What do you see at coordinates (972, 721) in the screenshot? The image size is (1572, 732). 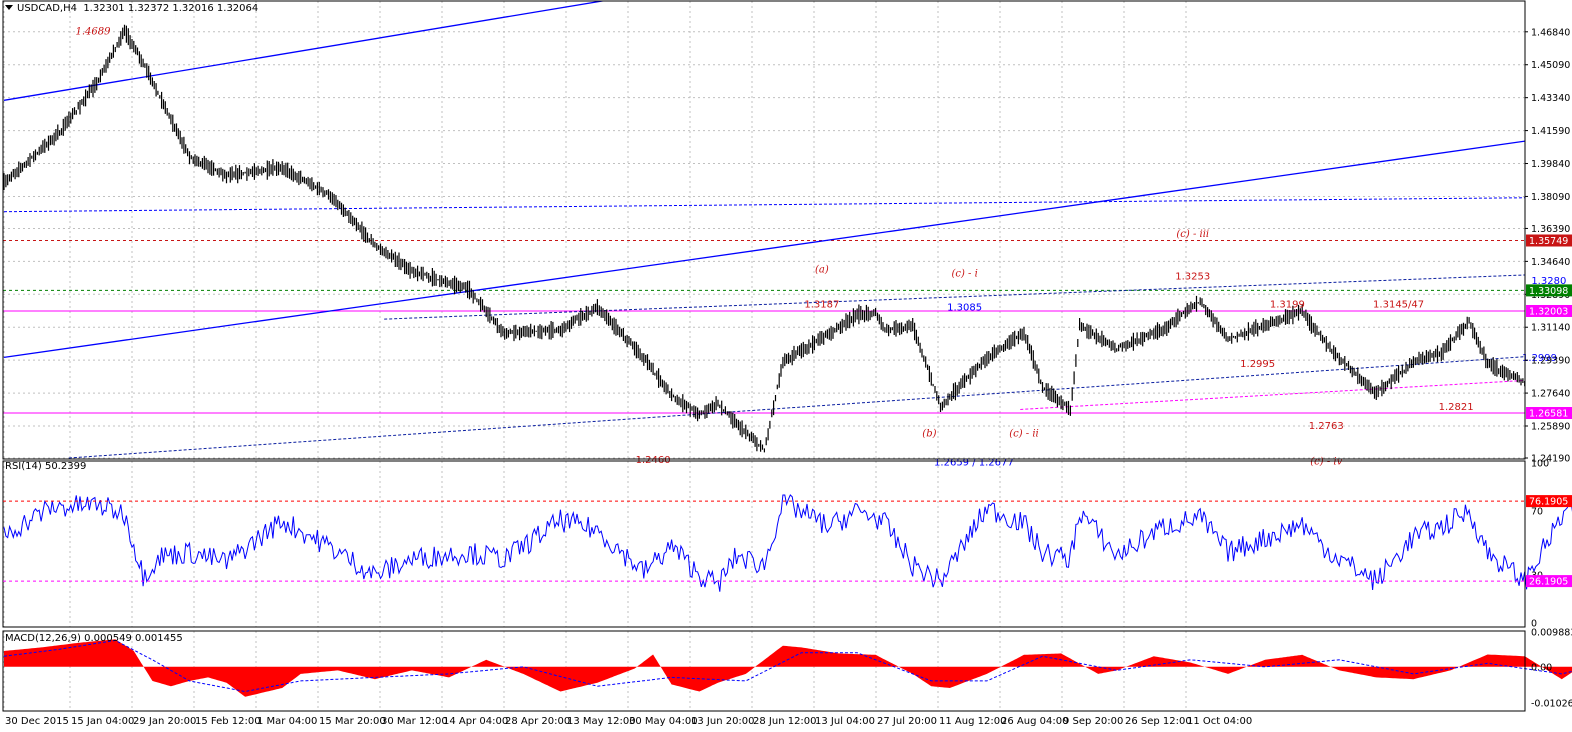 I see `x-tick-label: 11 Aug 12:00` at bounding box center [972, 721].